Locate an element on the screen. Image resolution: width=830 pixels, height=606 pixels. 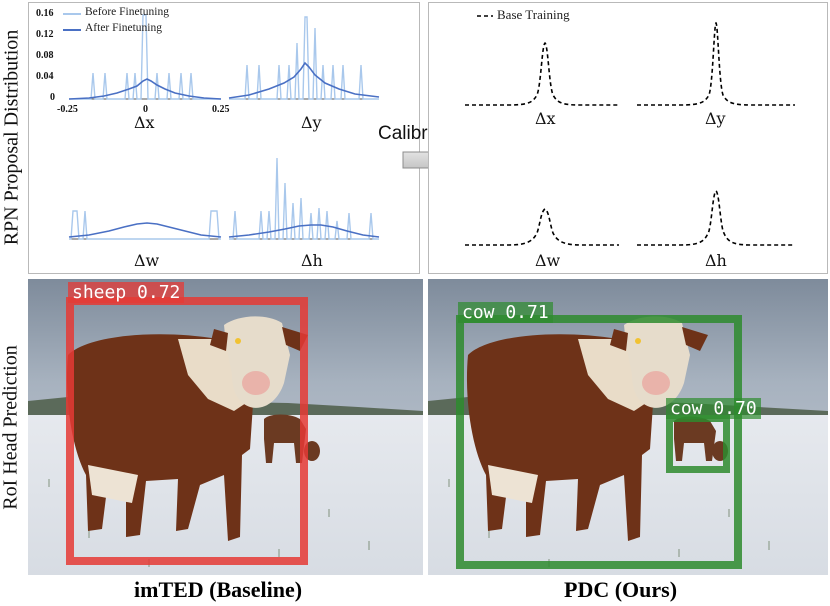
pdc-box-cow-large is located at coordinates (599, 442).